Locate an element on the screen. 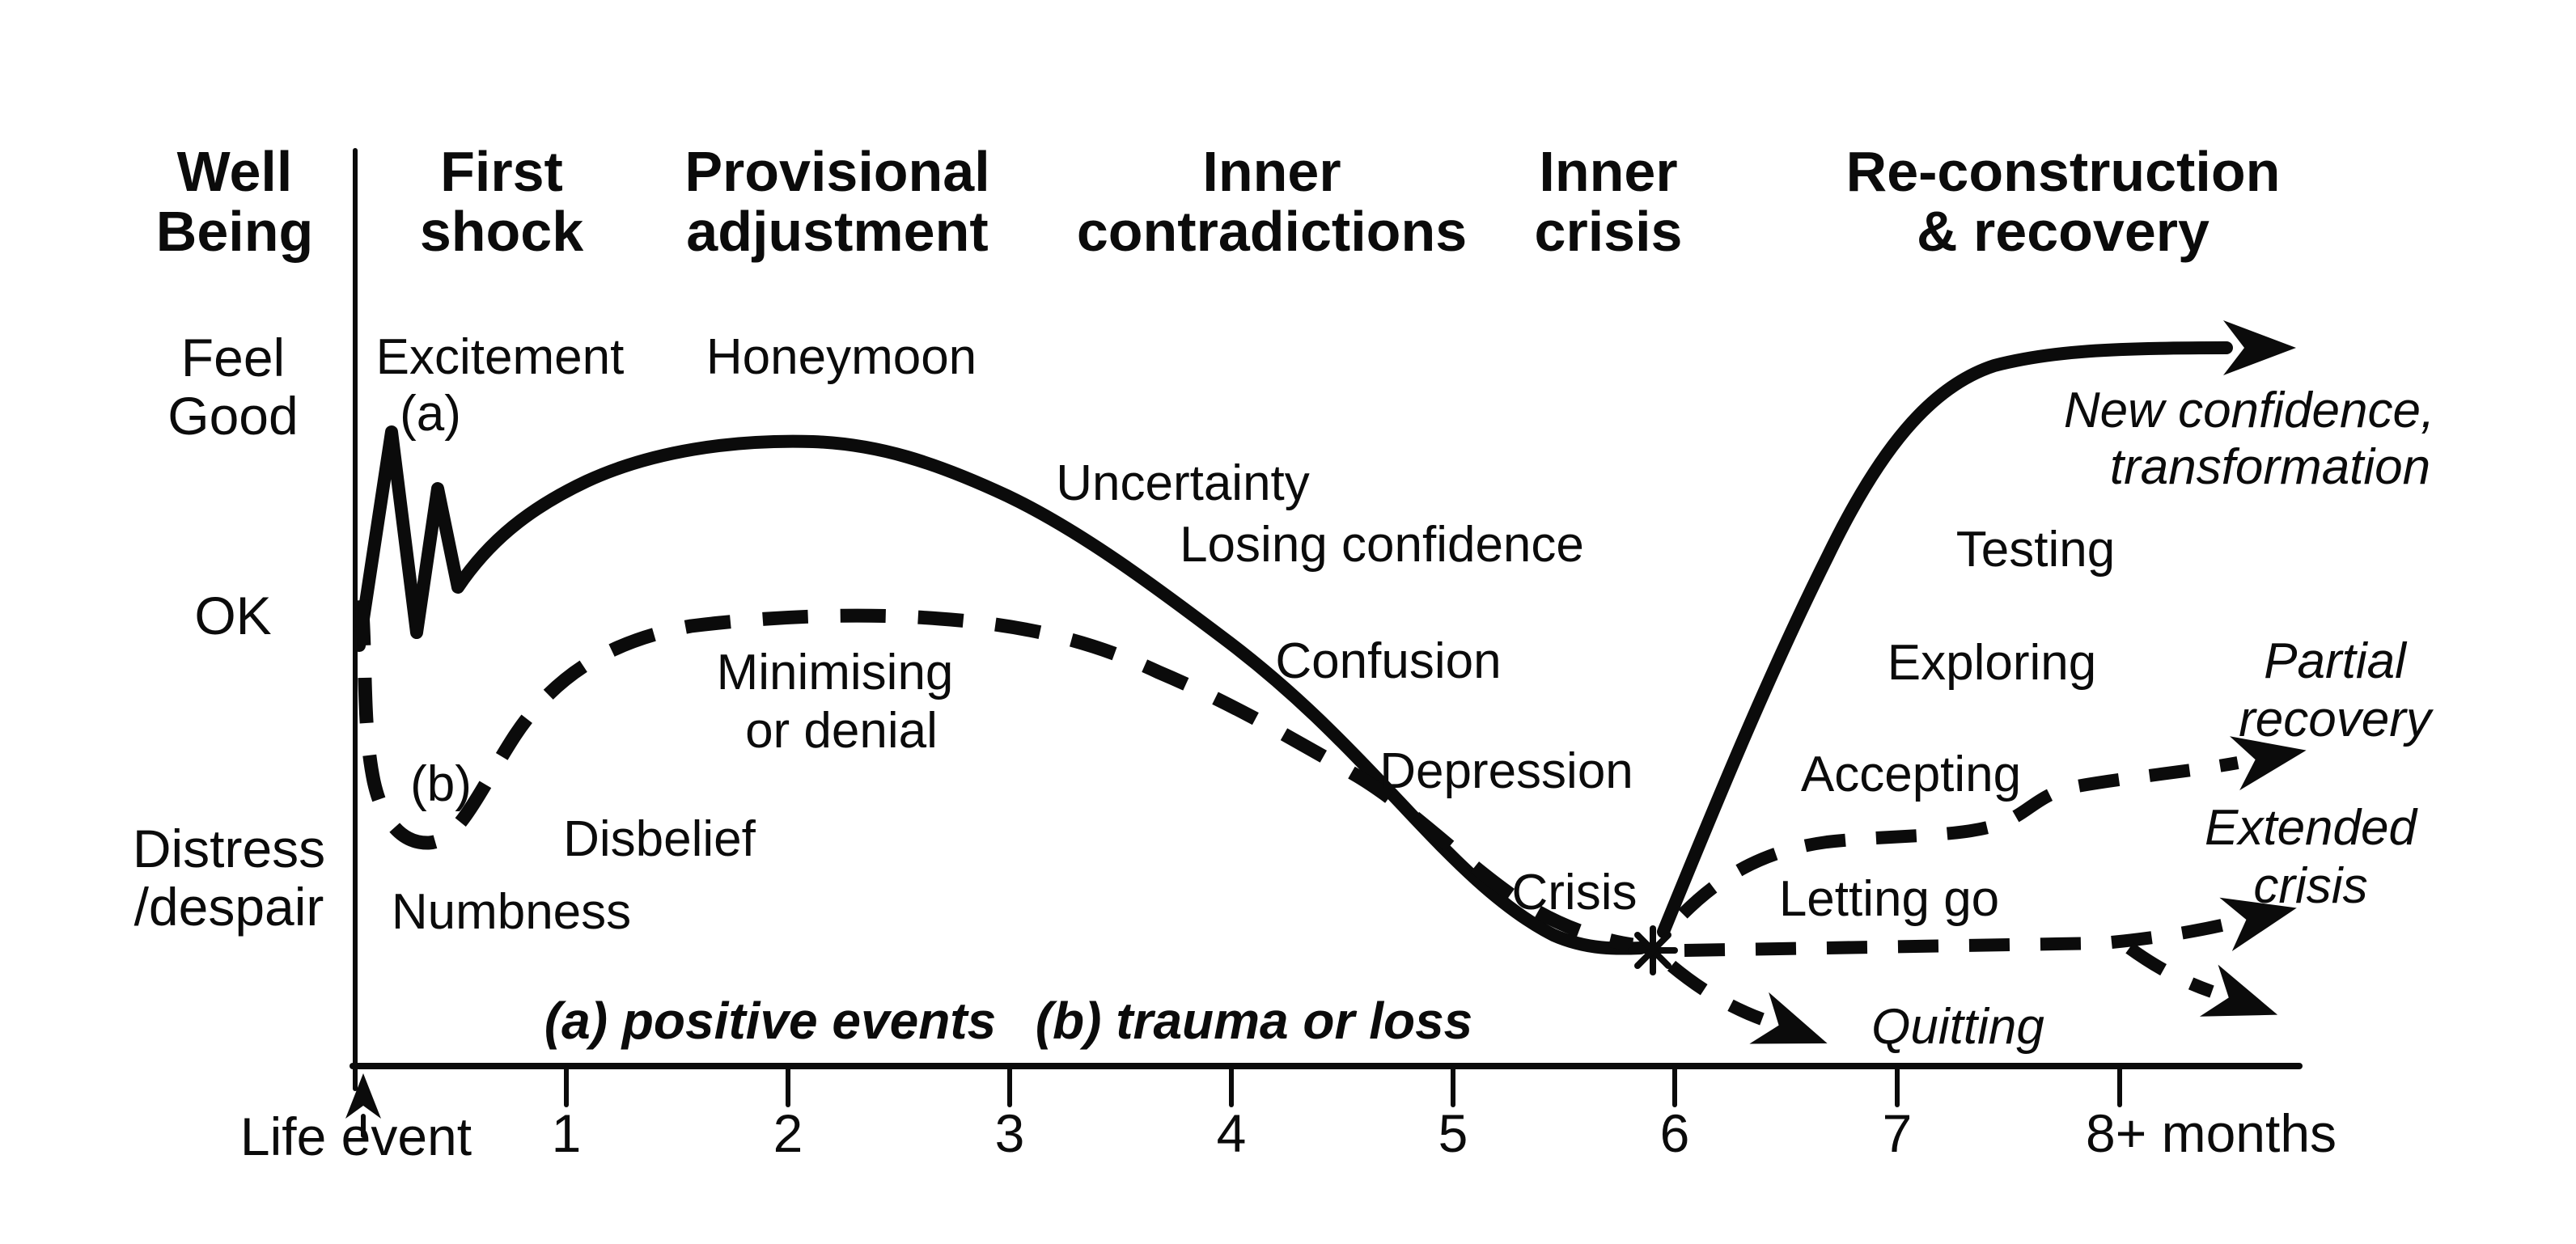 Image resolution: width=2576 pixels, height=1244 pixels. legend-a: (a) positive events is located at coordinates (770, 1021).